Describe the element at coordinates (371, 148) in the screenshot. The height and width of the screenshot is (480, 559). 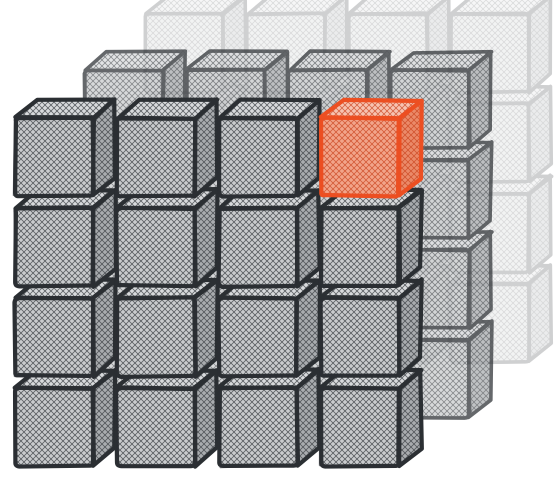
I see `highlighted-cube` at that location.